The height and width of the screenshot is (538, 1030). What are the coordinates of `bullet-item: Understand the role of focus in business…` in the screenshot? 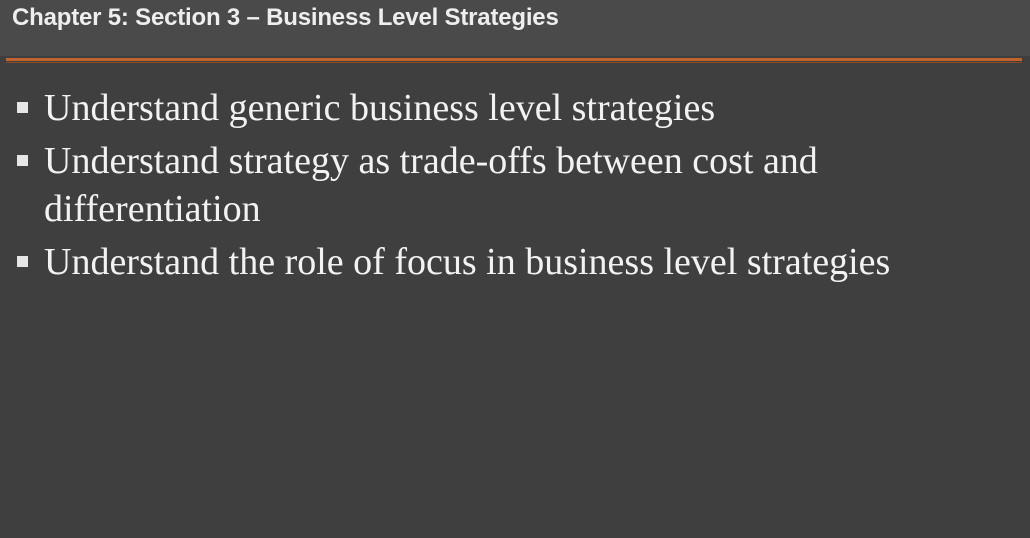 It's located at (502, 262).